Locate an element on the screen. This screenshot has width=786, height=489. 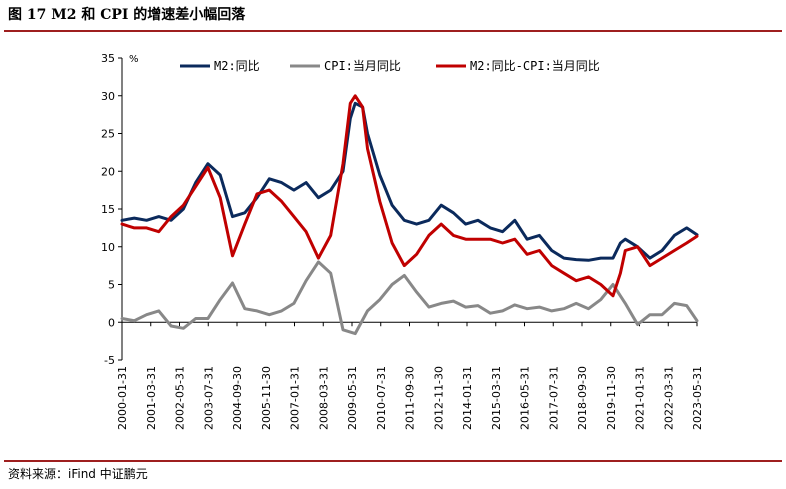
x-tick-label: 2021-01-31 is located at coordinates (640, 398).